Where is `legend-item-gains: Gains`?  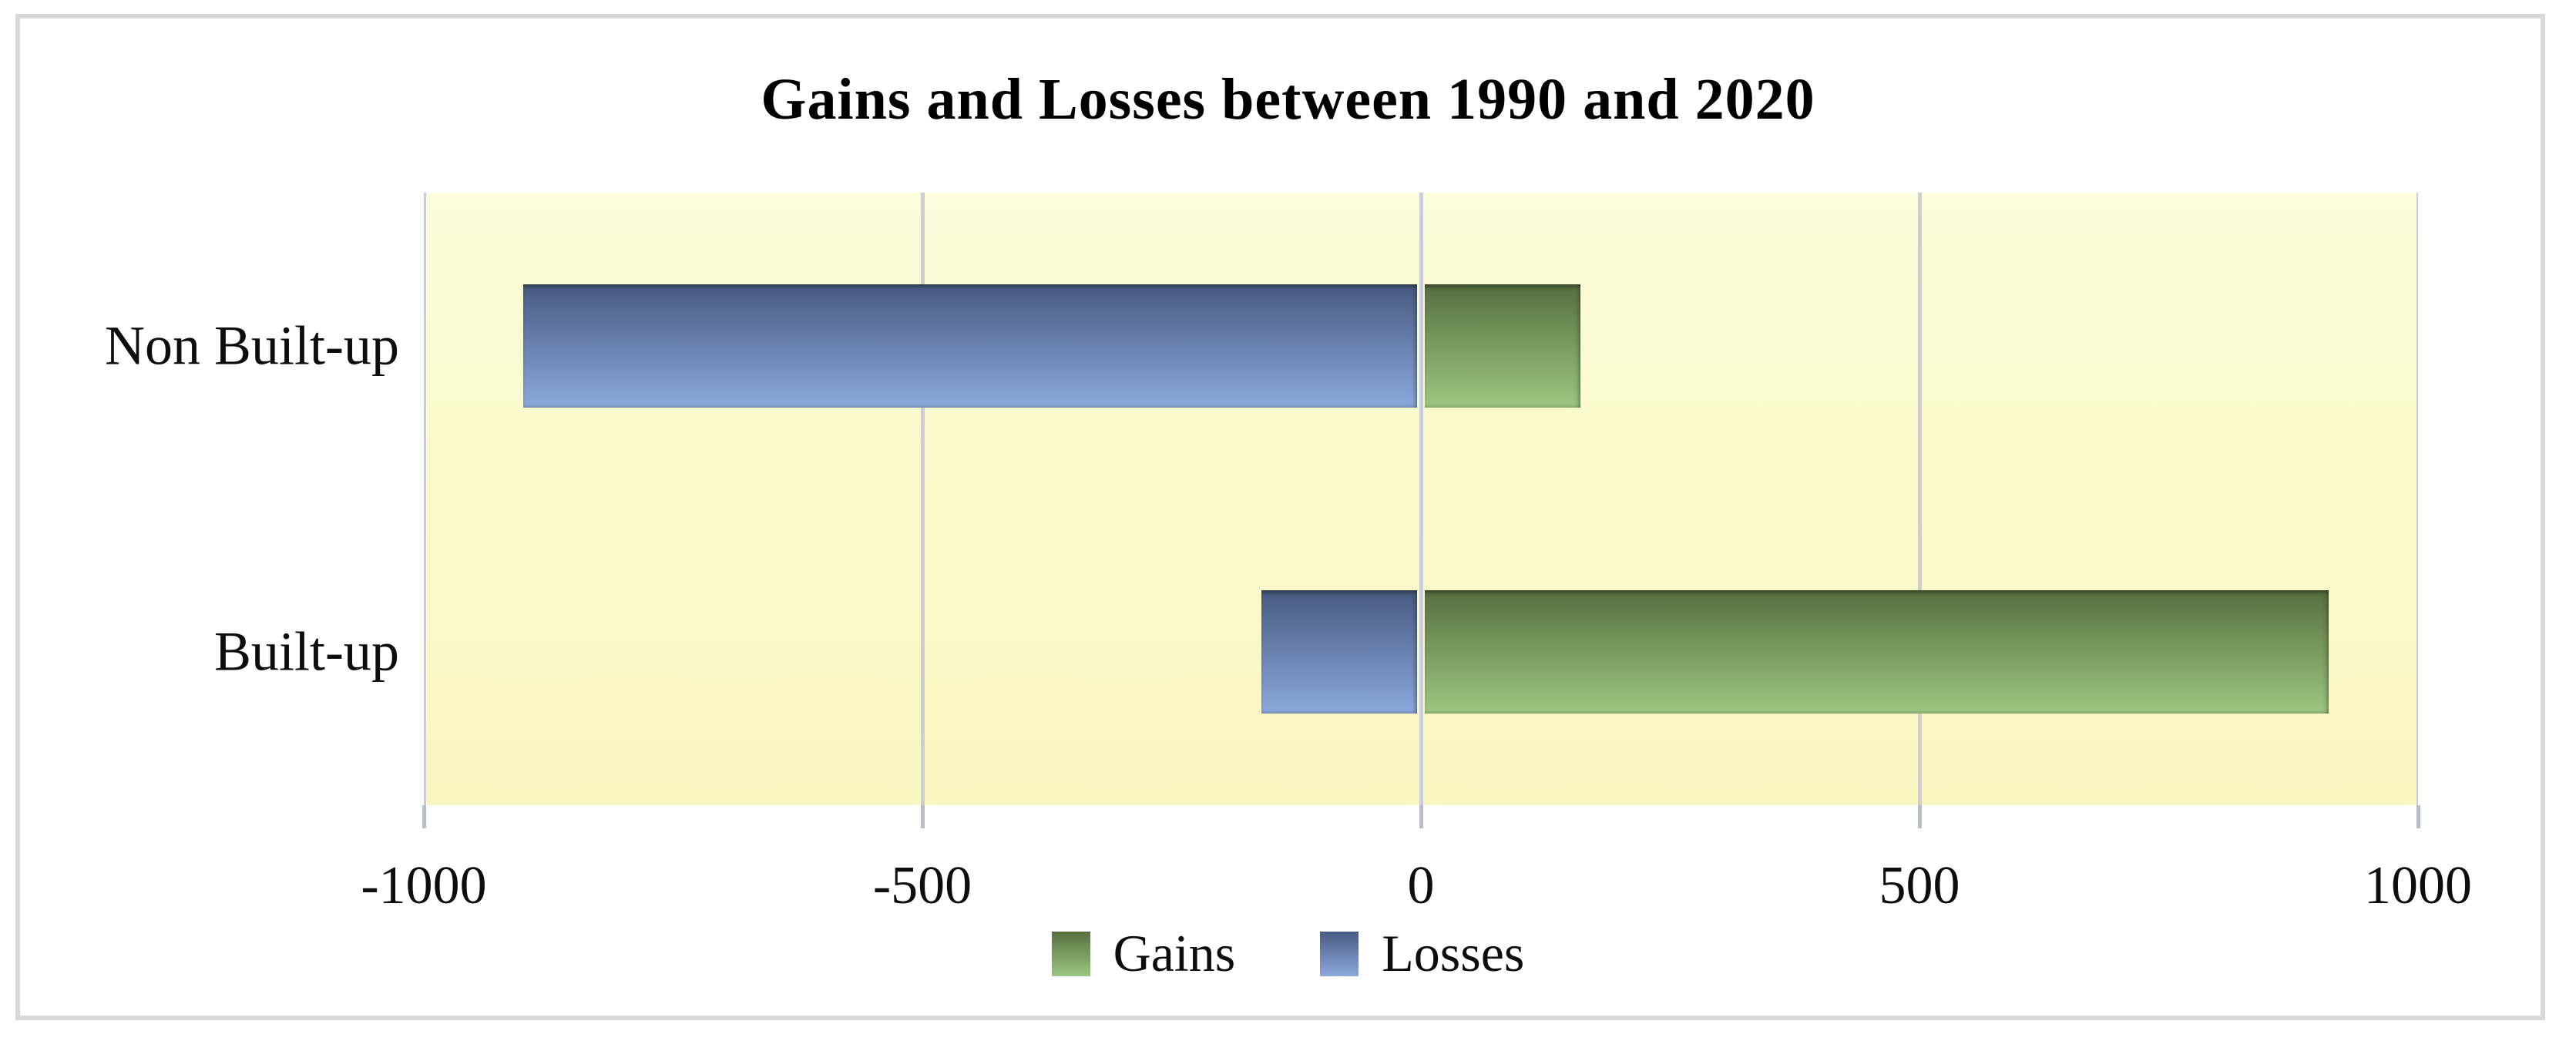
legend-item-gains: Gains is located at coordinates (1143, 954).